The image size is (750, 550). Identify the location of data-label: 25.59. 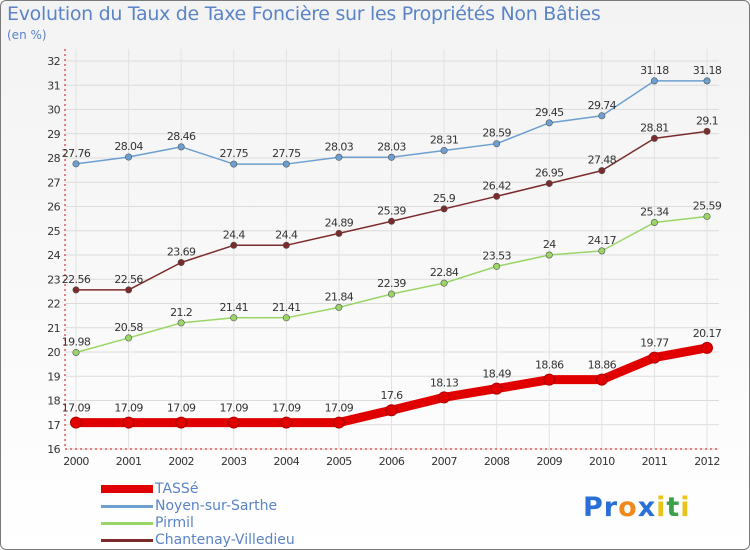
(707, 205).